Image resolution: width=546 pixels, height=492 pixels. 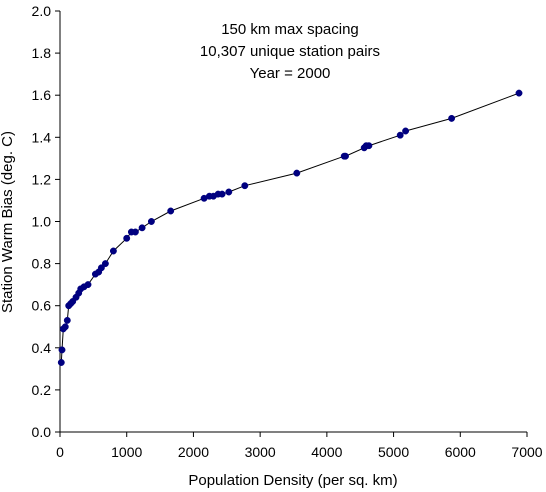 What do you see at coordinates (42, 264) in the screenshot?
I see `y-tick-label: 0.8` at bounding box center [42, 264].